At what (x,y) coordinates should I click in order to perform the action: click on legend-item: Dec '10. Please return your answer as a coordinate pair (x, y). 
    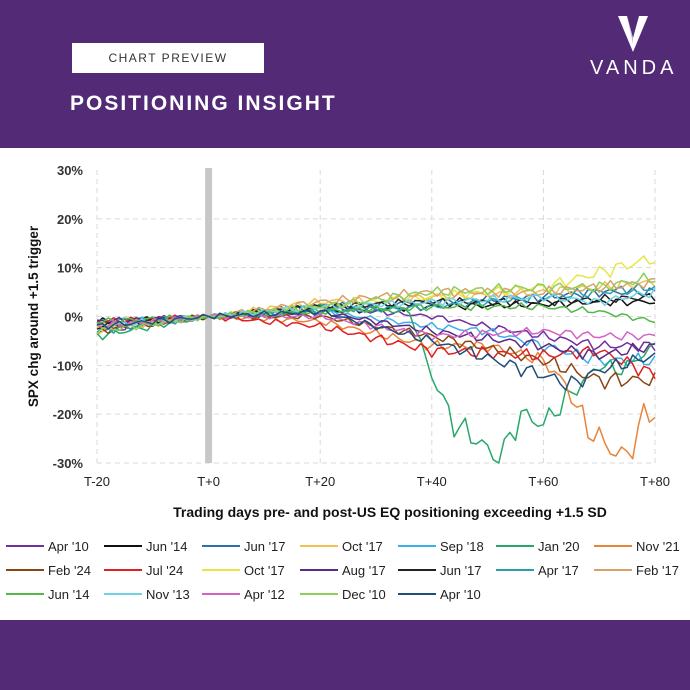
    Looking at the image, I should click on (343, 594).